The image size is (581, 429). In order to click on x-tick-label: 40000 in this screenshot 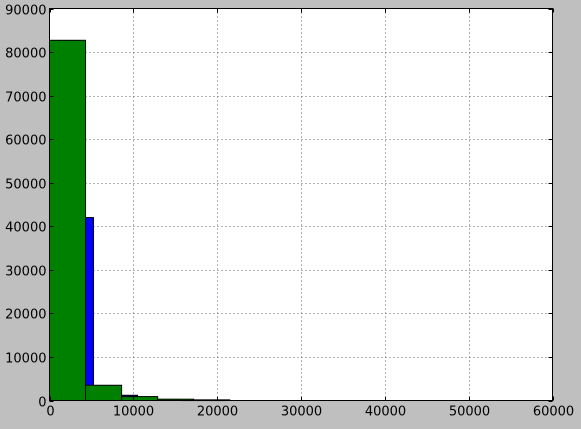, I will do `click(385, 412)`.